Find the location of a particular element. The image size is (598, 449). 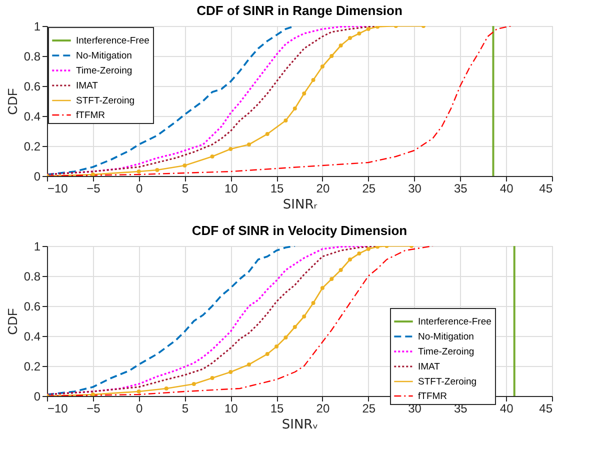

x-axis-title: SINRᵣ is located at coordinates (300, 205).